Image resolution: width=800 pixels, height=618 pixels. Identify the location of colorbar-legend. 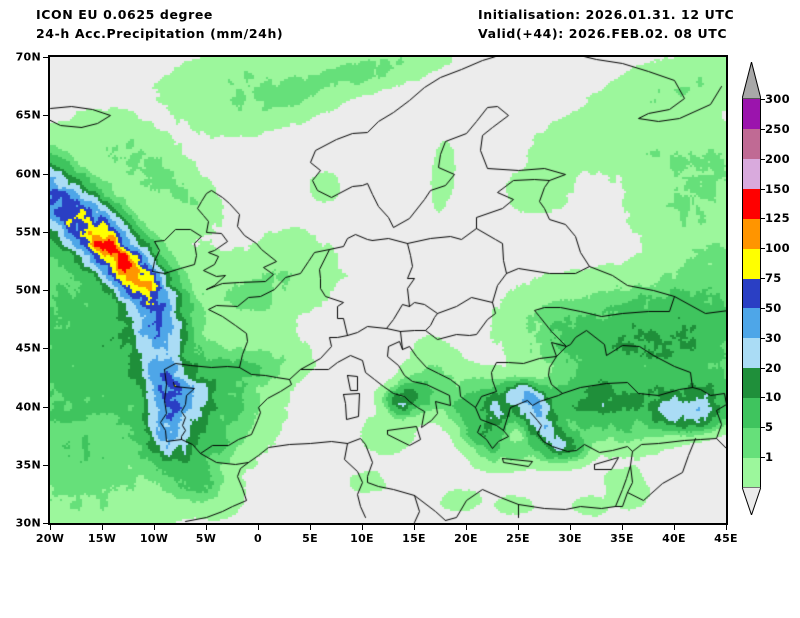
(751, 289).